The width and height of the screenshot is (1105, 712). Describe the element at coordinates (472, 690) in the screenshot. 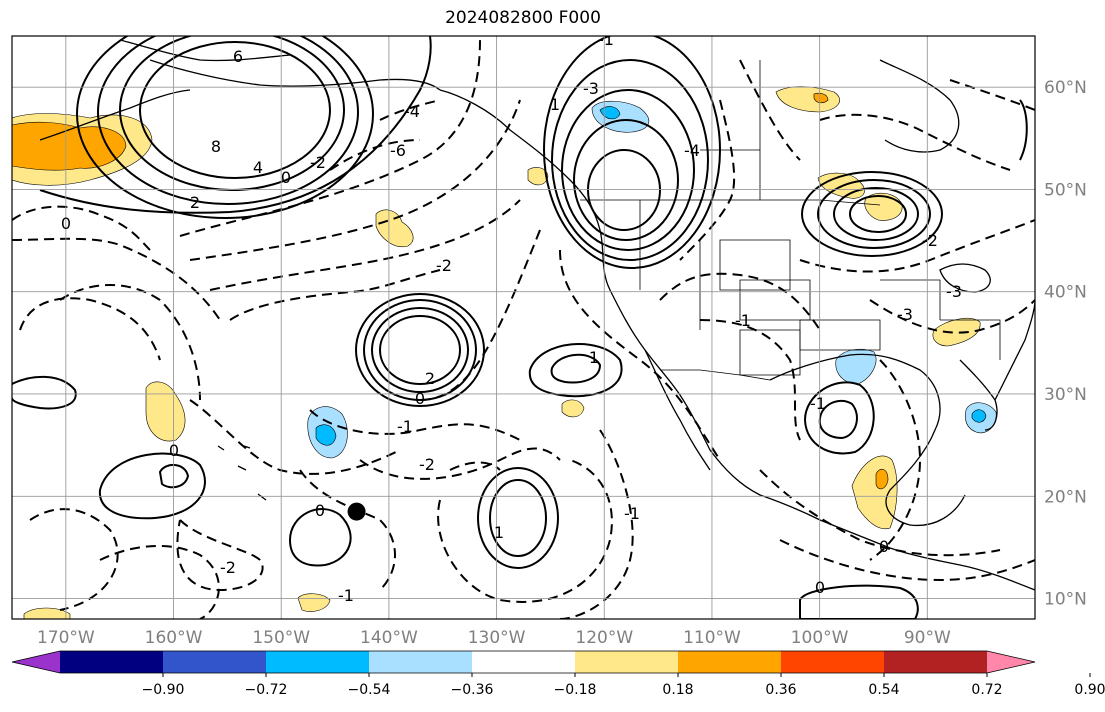

I see `colorbar-tick-label: −0.36` at that location.